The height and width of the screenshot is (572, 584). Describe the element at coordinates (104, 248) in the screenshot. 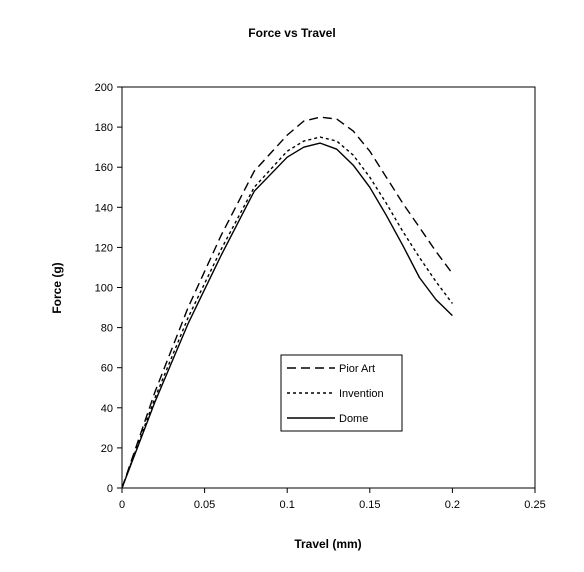

I see `y-tick-label: 120` at that location.